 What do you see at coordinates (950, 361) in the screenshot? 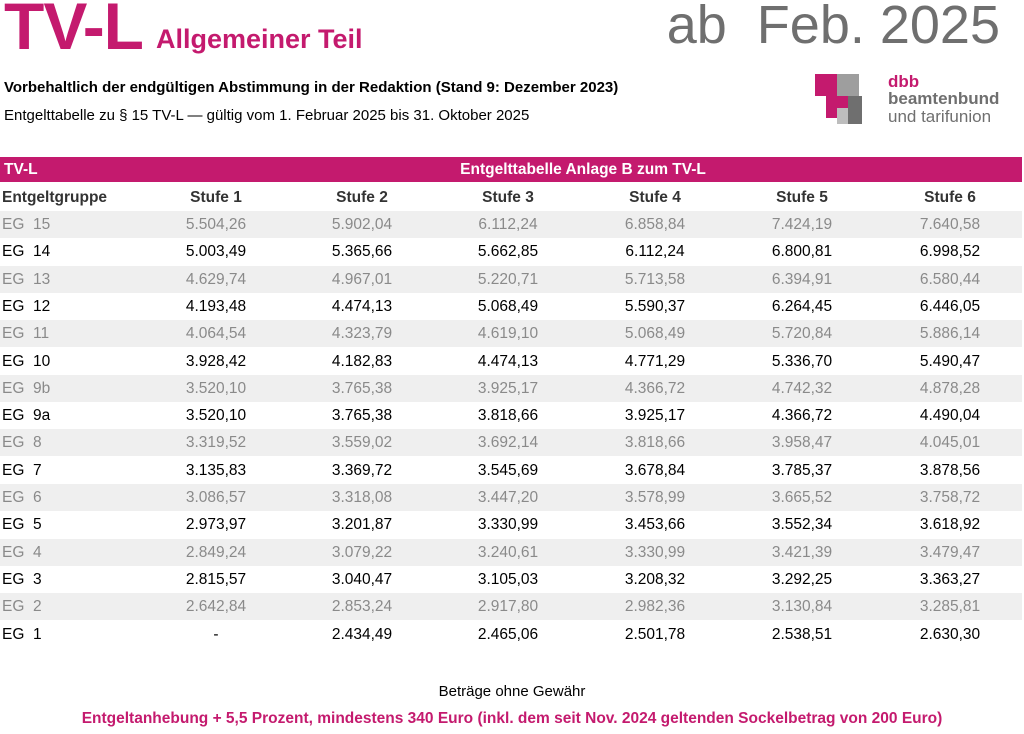
I see `salary-cell: 5.490,47` at bounding box center [950, 361].